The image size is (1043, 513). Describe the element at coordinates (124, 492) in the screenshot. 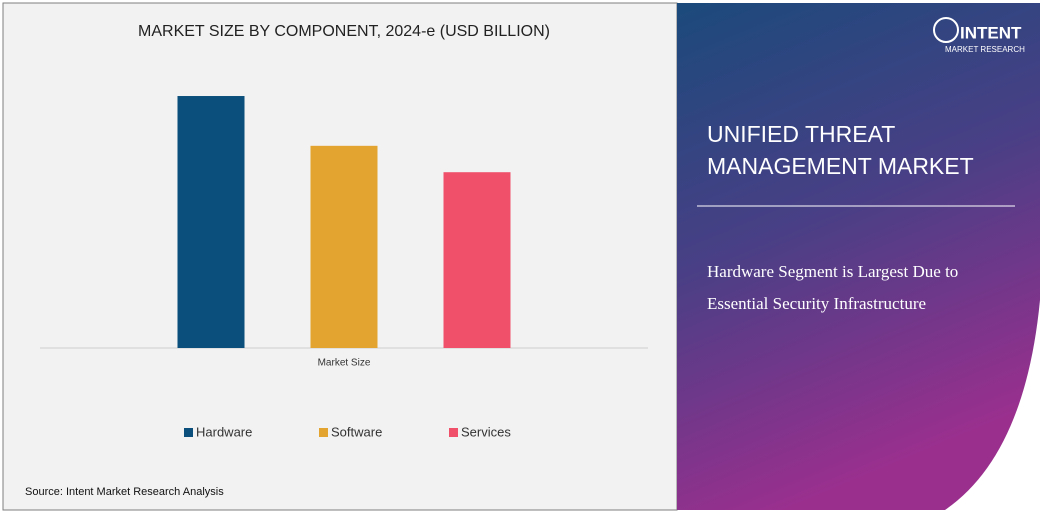

I see `source: Source: Intent Market Research Analysis` at that location.